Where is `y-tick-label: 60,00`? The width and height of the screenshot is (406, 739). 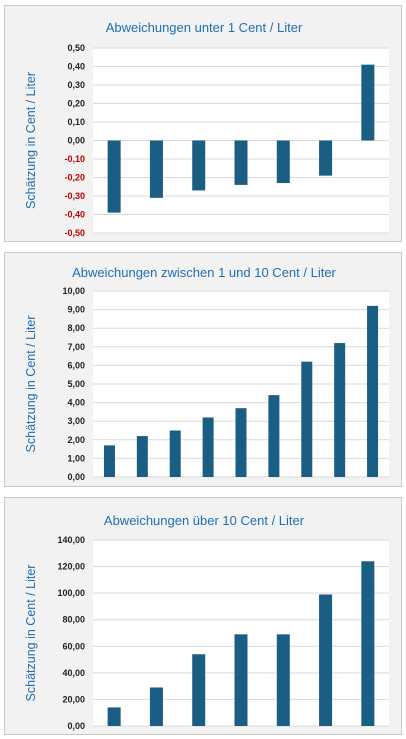
y-tick-label: 60,00 is located at coordinates (73, 646).